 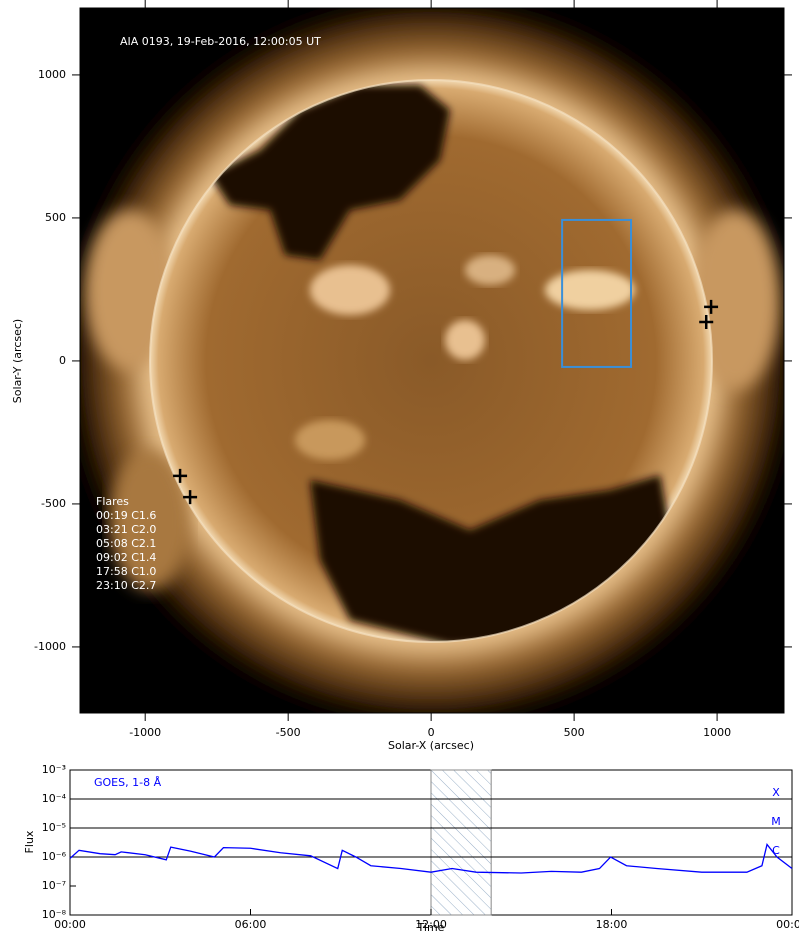 I want to click on x-axis-label: Time, so click(x=431, y=927).